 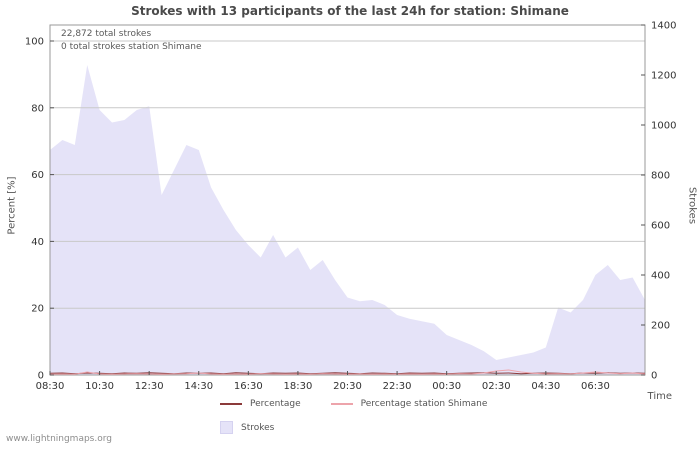 What do you see at coordinates (659, 396) in the screenshot?
I see `x-axis-label: Time` at bounding box center [659, 396].